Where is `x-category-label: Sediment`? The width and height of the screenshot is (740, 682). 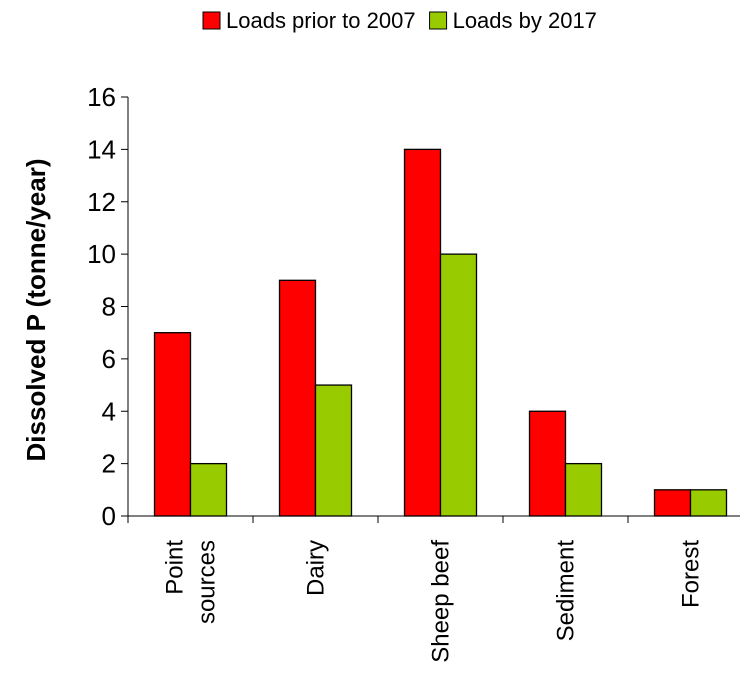 x-category-label: Sediment is located at coordinates (566, 591).